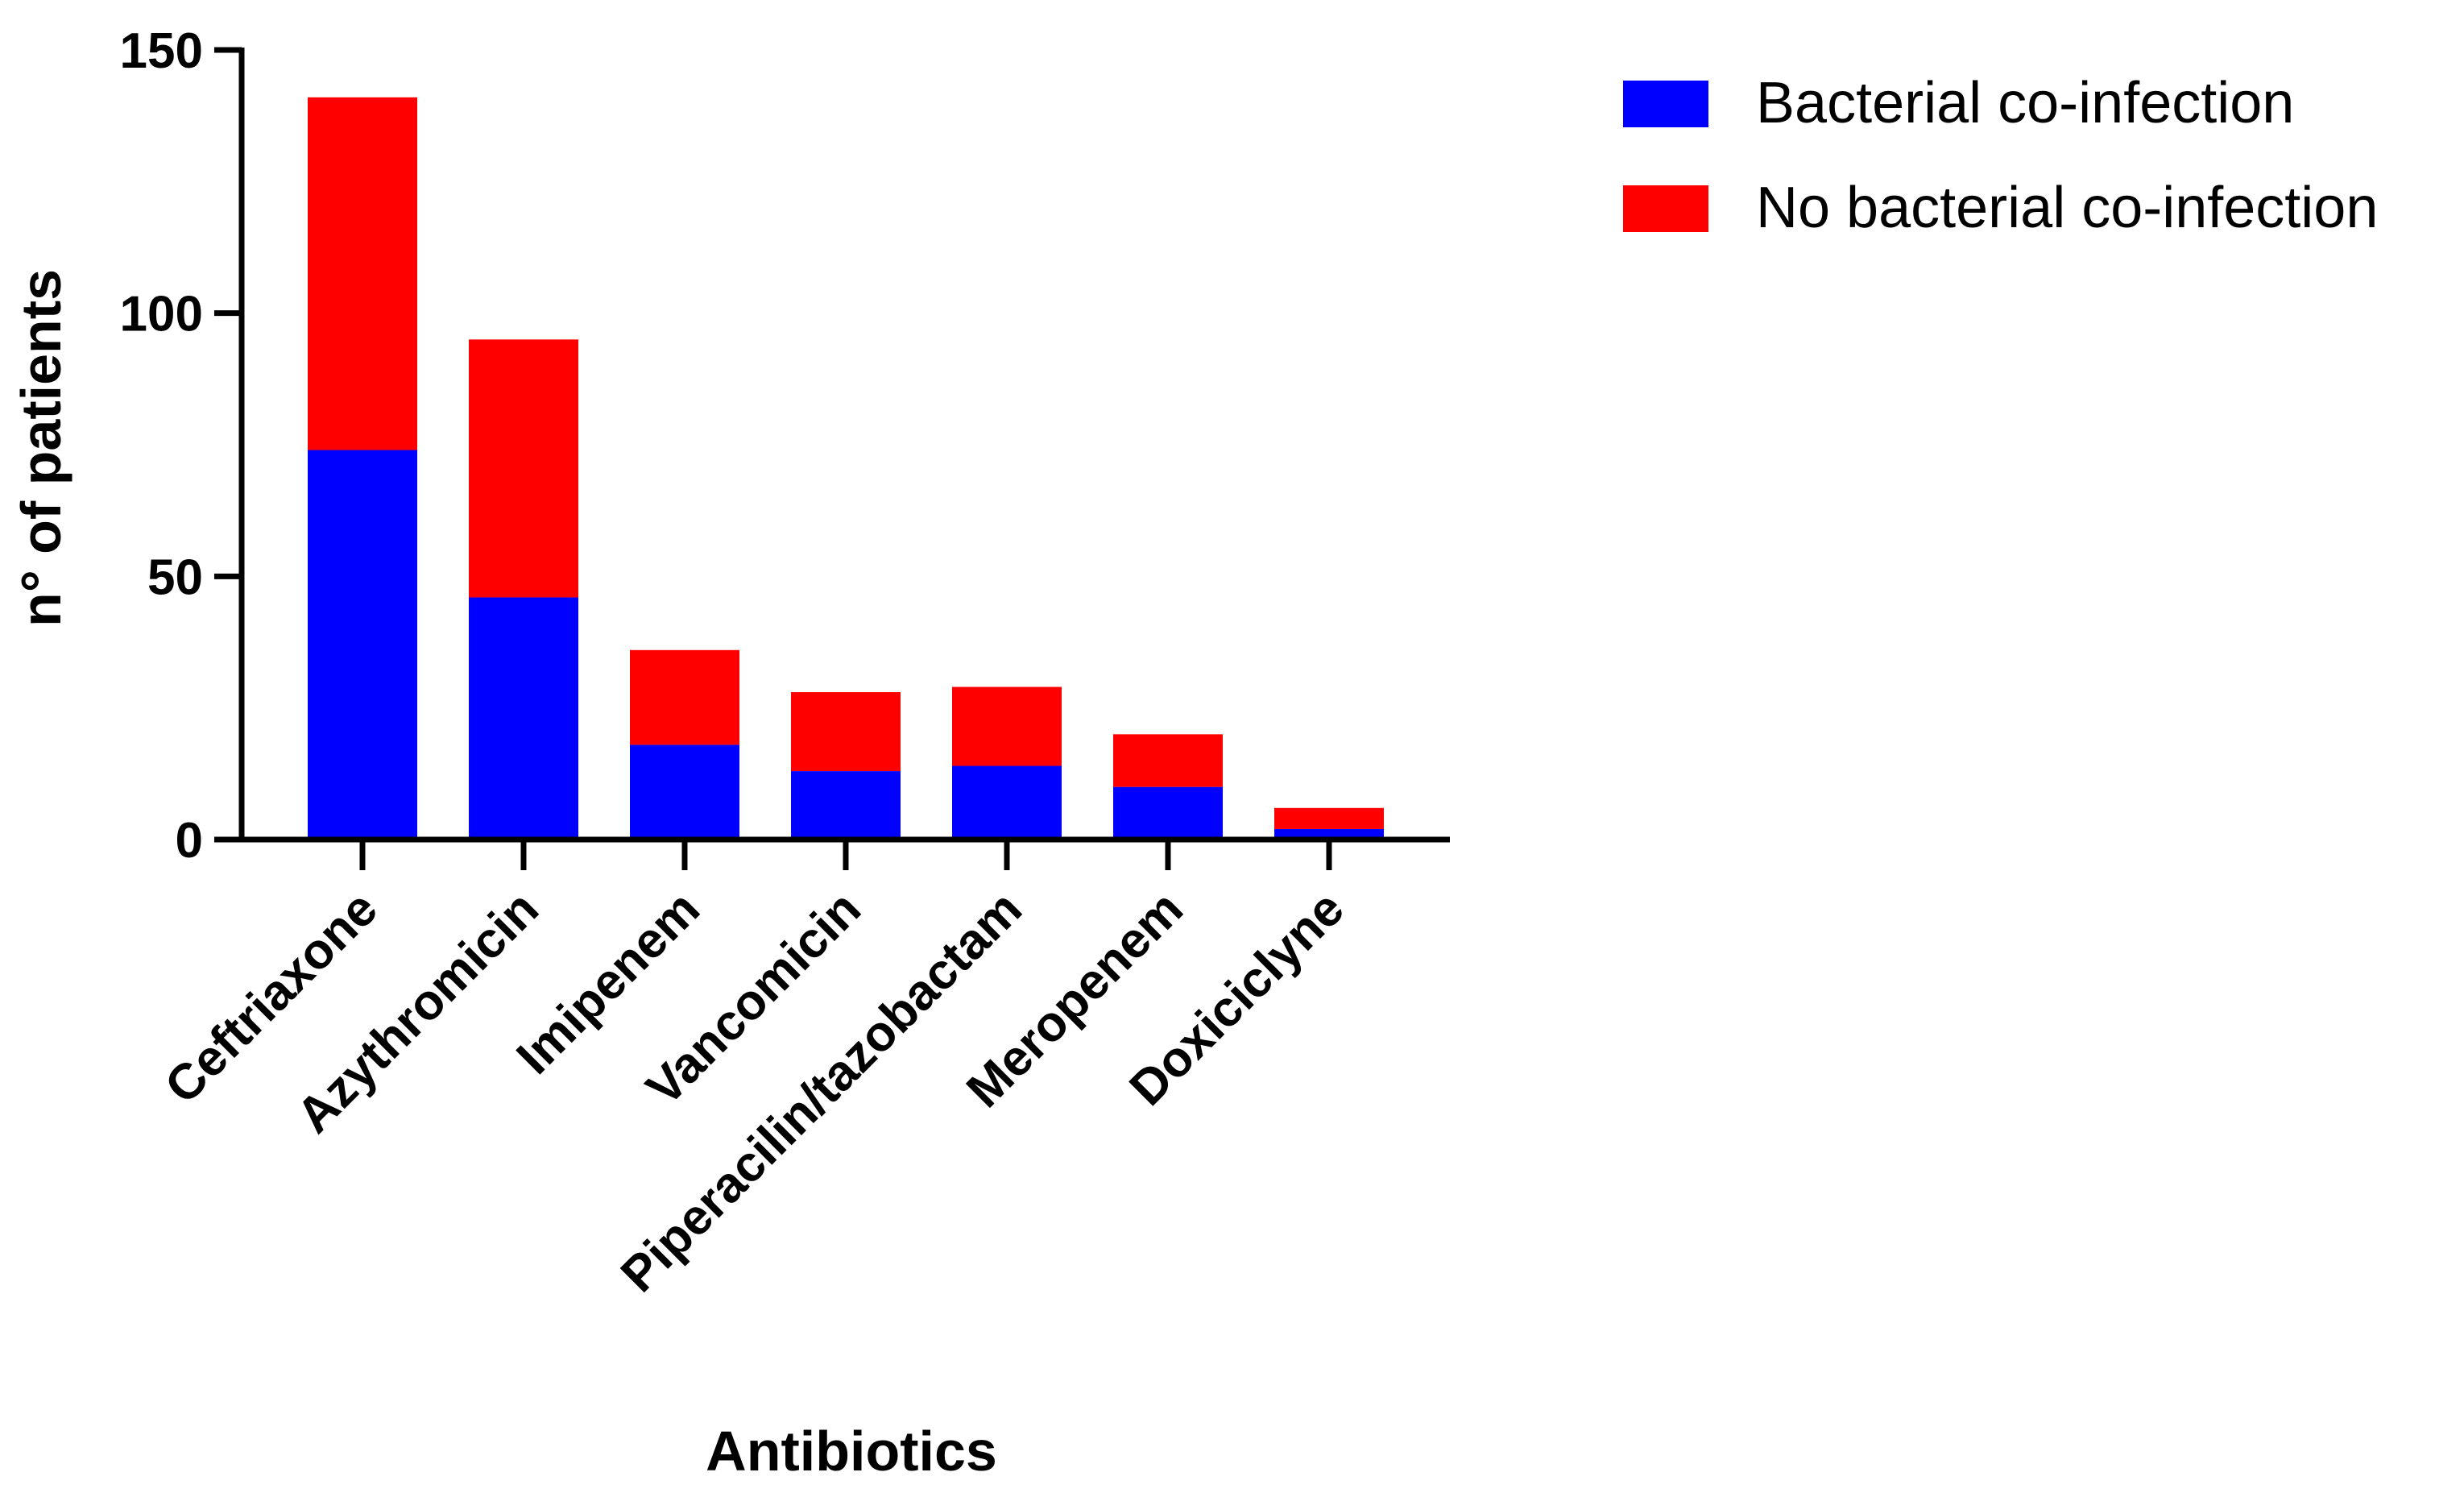  What do you see at coordinates (851, 1452) in the screenshot?
I see `x-axis-title: Antibiotics` at bounding box center [851, 1452].